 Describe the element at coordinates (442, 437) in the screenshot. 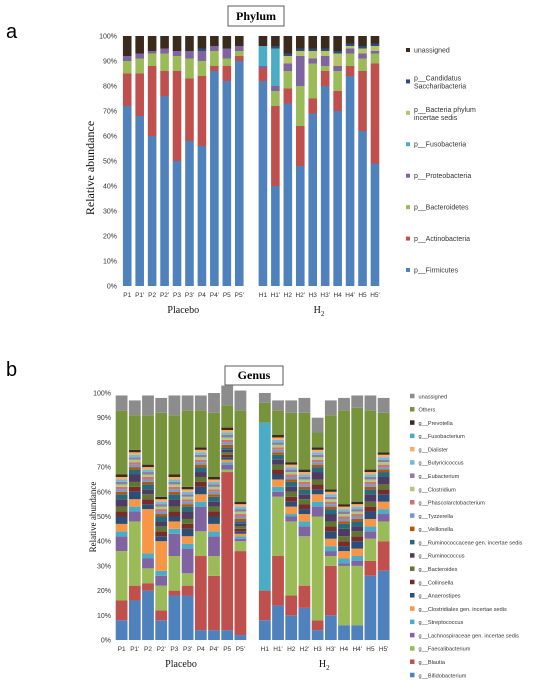

I see `genus-legend-label: g__Fusobacterium` at that location.